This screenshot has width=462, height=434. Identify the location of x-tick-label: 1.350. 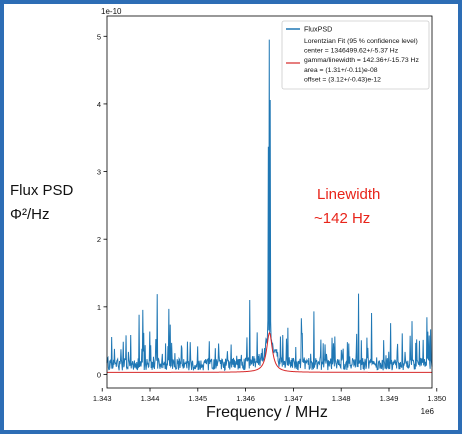
(436, 398).